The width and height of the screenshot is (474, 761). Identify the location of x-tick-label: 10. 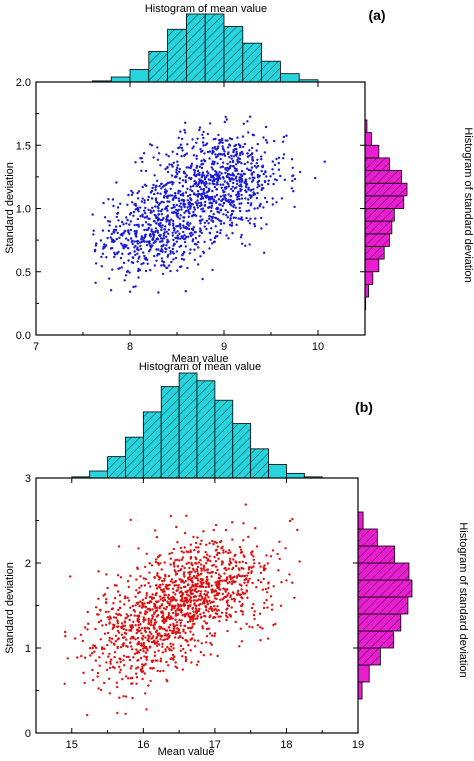
(318, 347).